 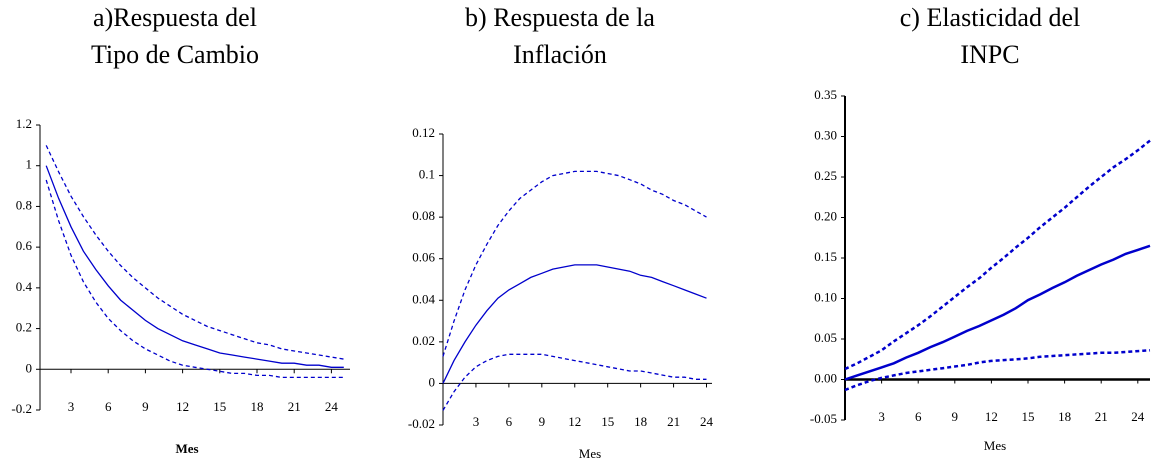 I want to click on y-tick-label: 0.6, so click(x=24, y=245).